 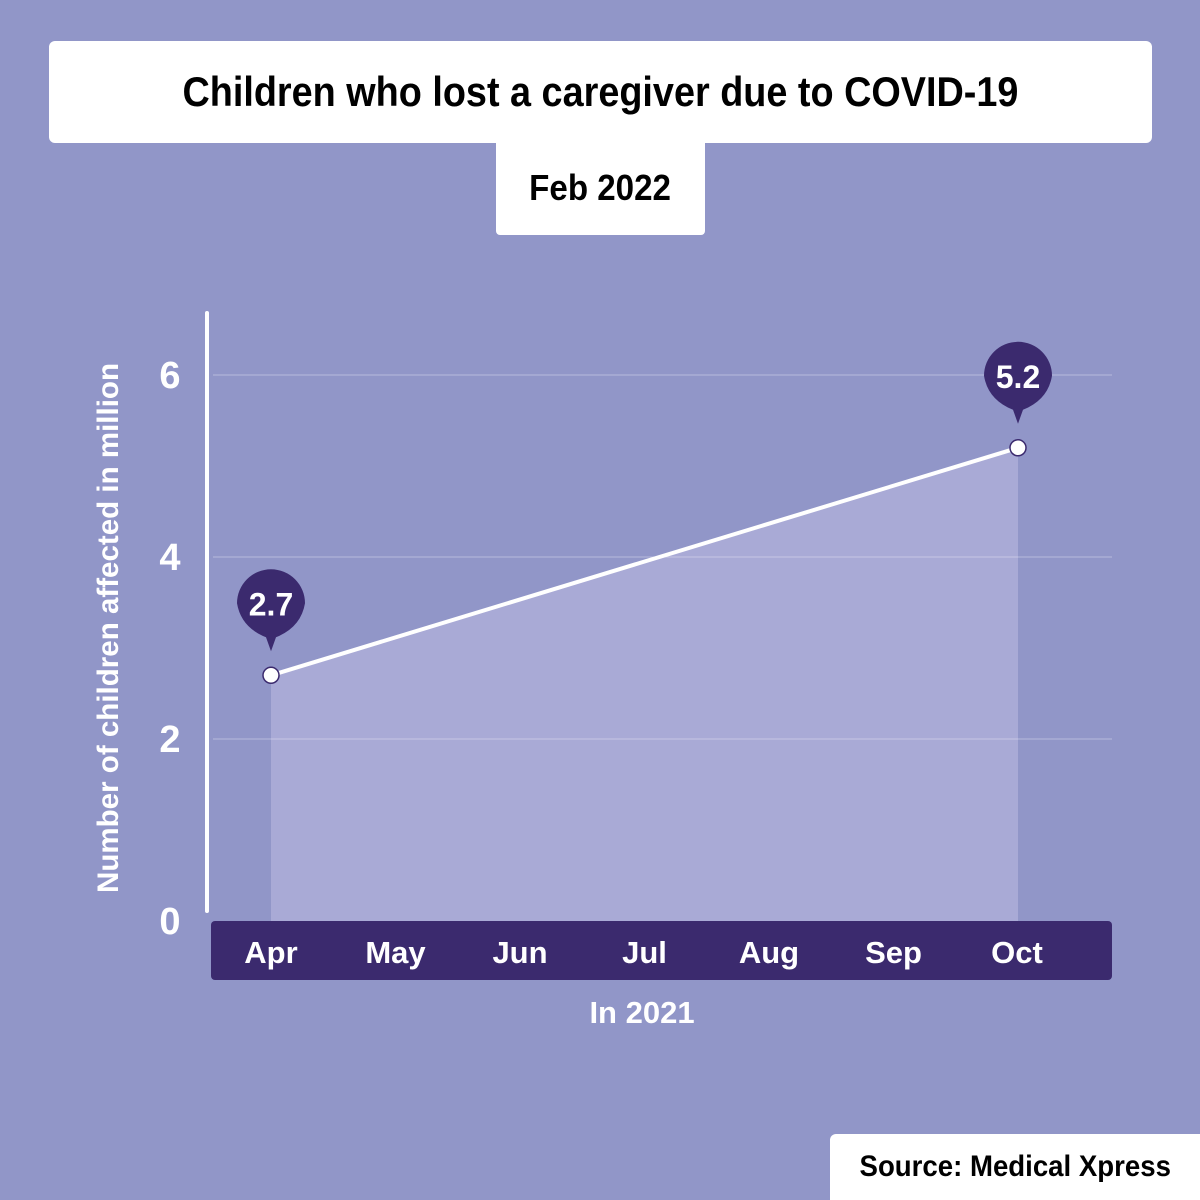 What do you see at coordinates (519, 952) in the screenshot?
I see `x-tick-label: Jun` at bounding box center [519, 952].